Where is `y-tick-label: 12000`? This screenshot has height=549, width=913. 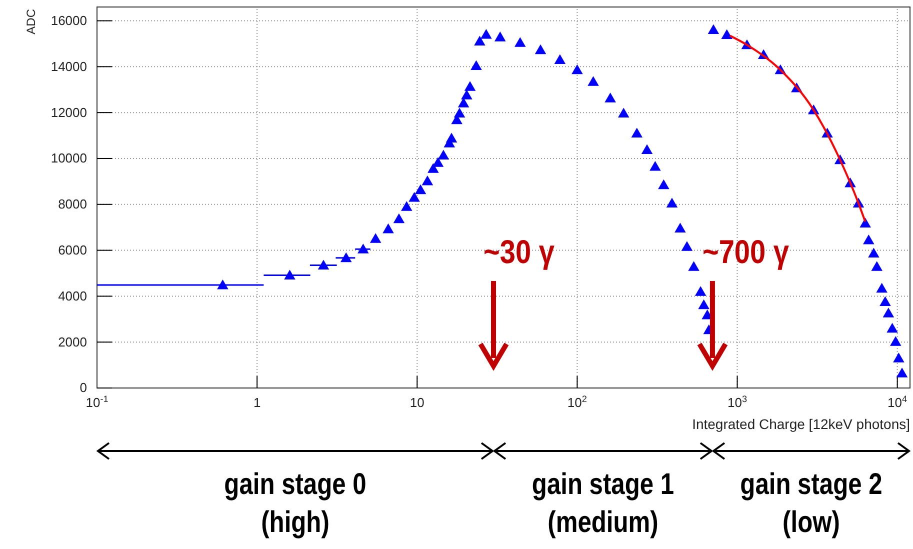 y-tick-label: 12000 is located at coordinates (68, 112).